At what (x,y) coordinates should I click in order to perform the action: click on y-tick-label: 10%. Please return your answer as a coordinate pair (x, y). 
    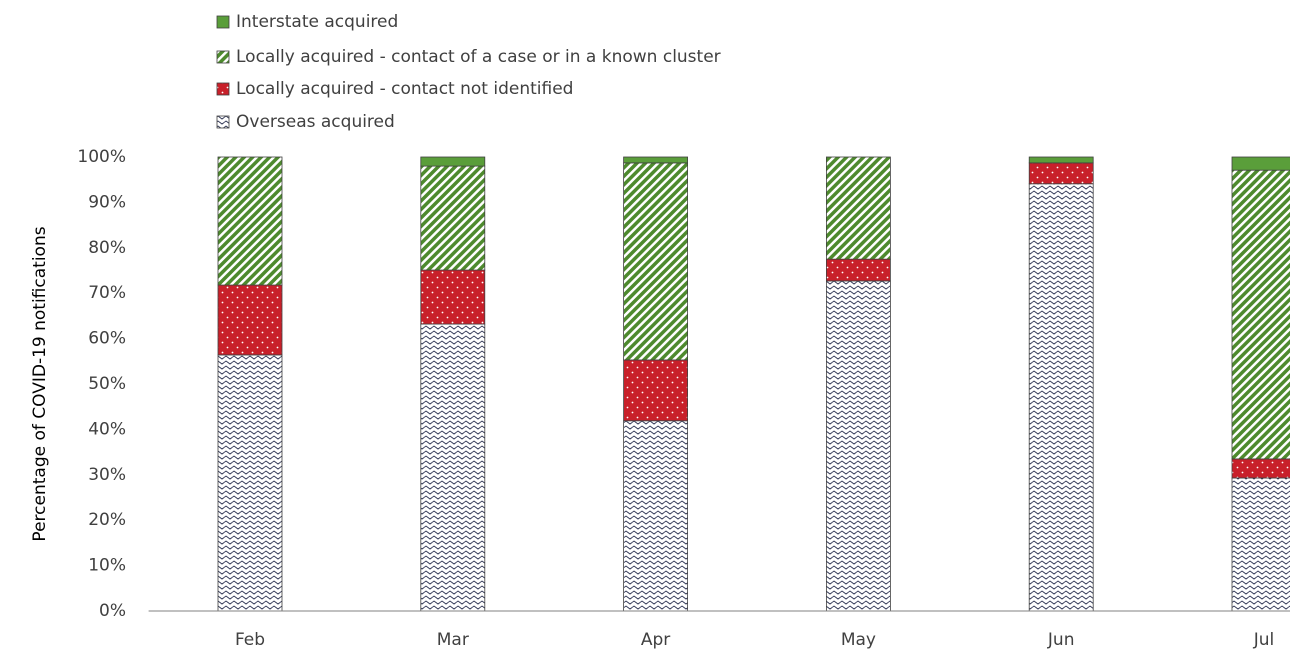
    Looking at the image, I should click on (107, 566).